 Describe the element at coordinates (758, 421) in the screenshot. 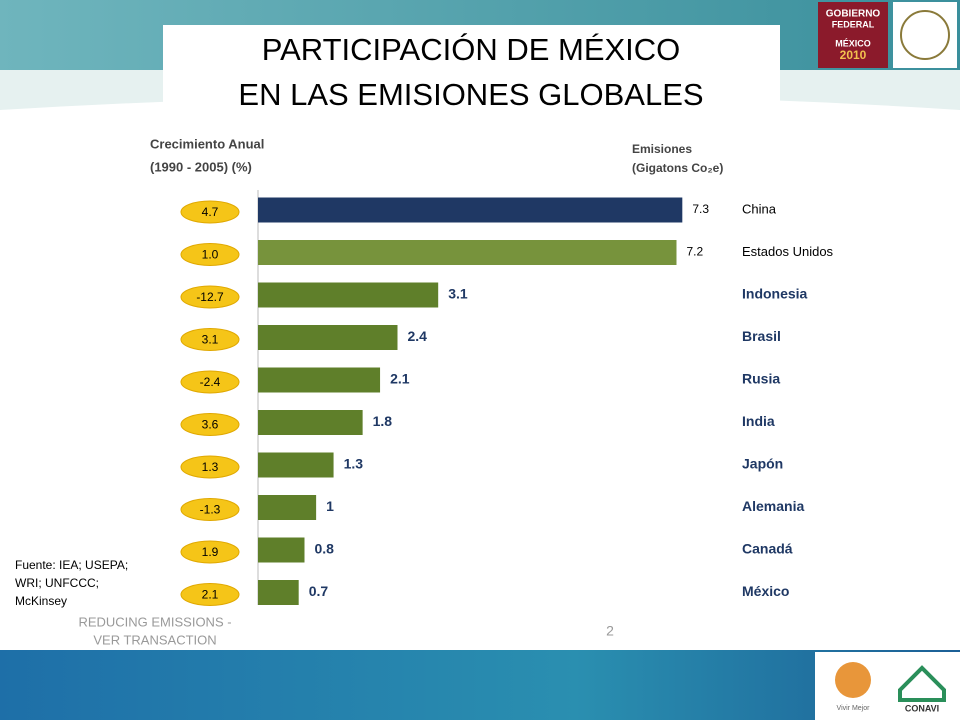

I see `category-label: India` at that location.